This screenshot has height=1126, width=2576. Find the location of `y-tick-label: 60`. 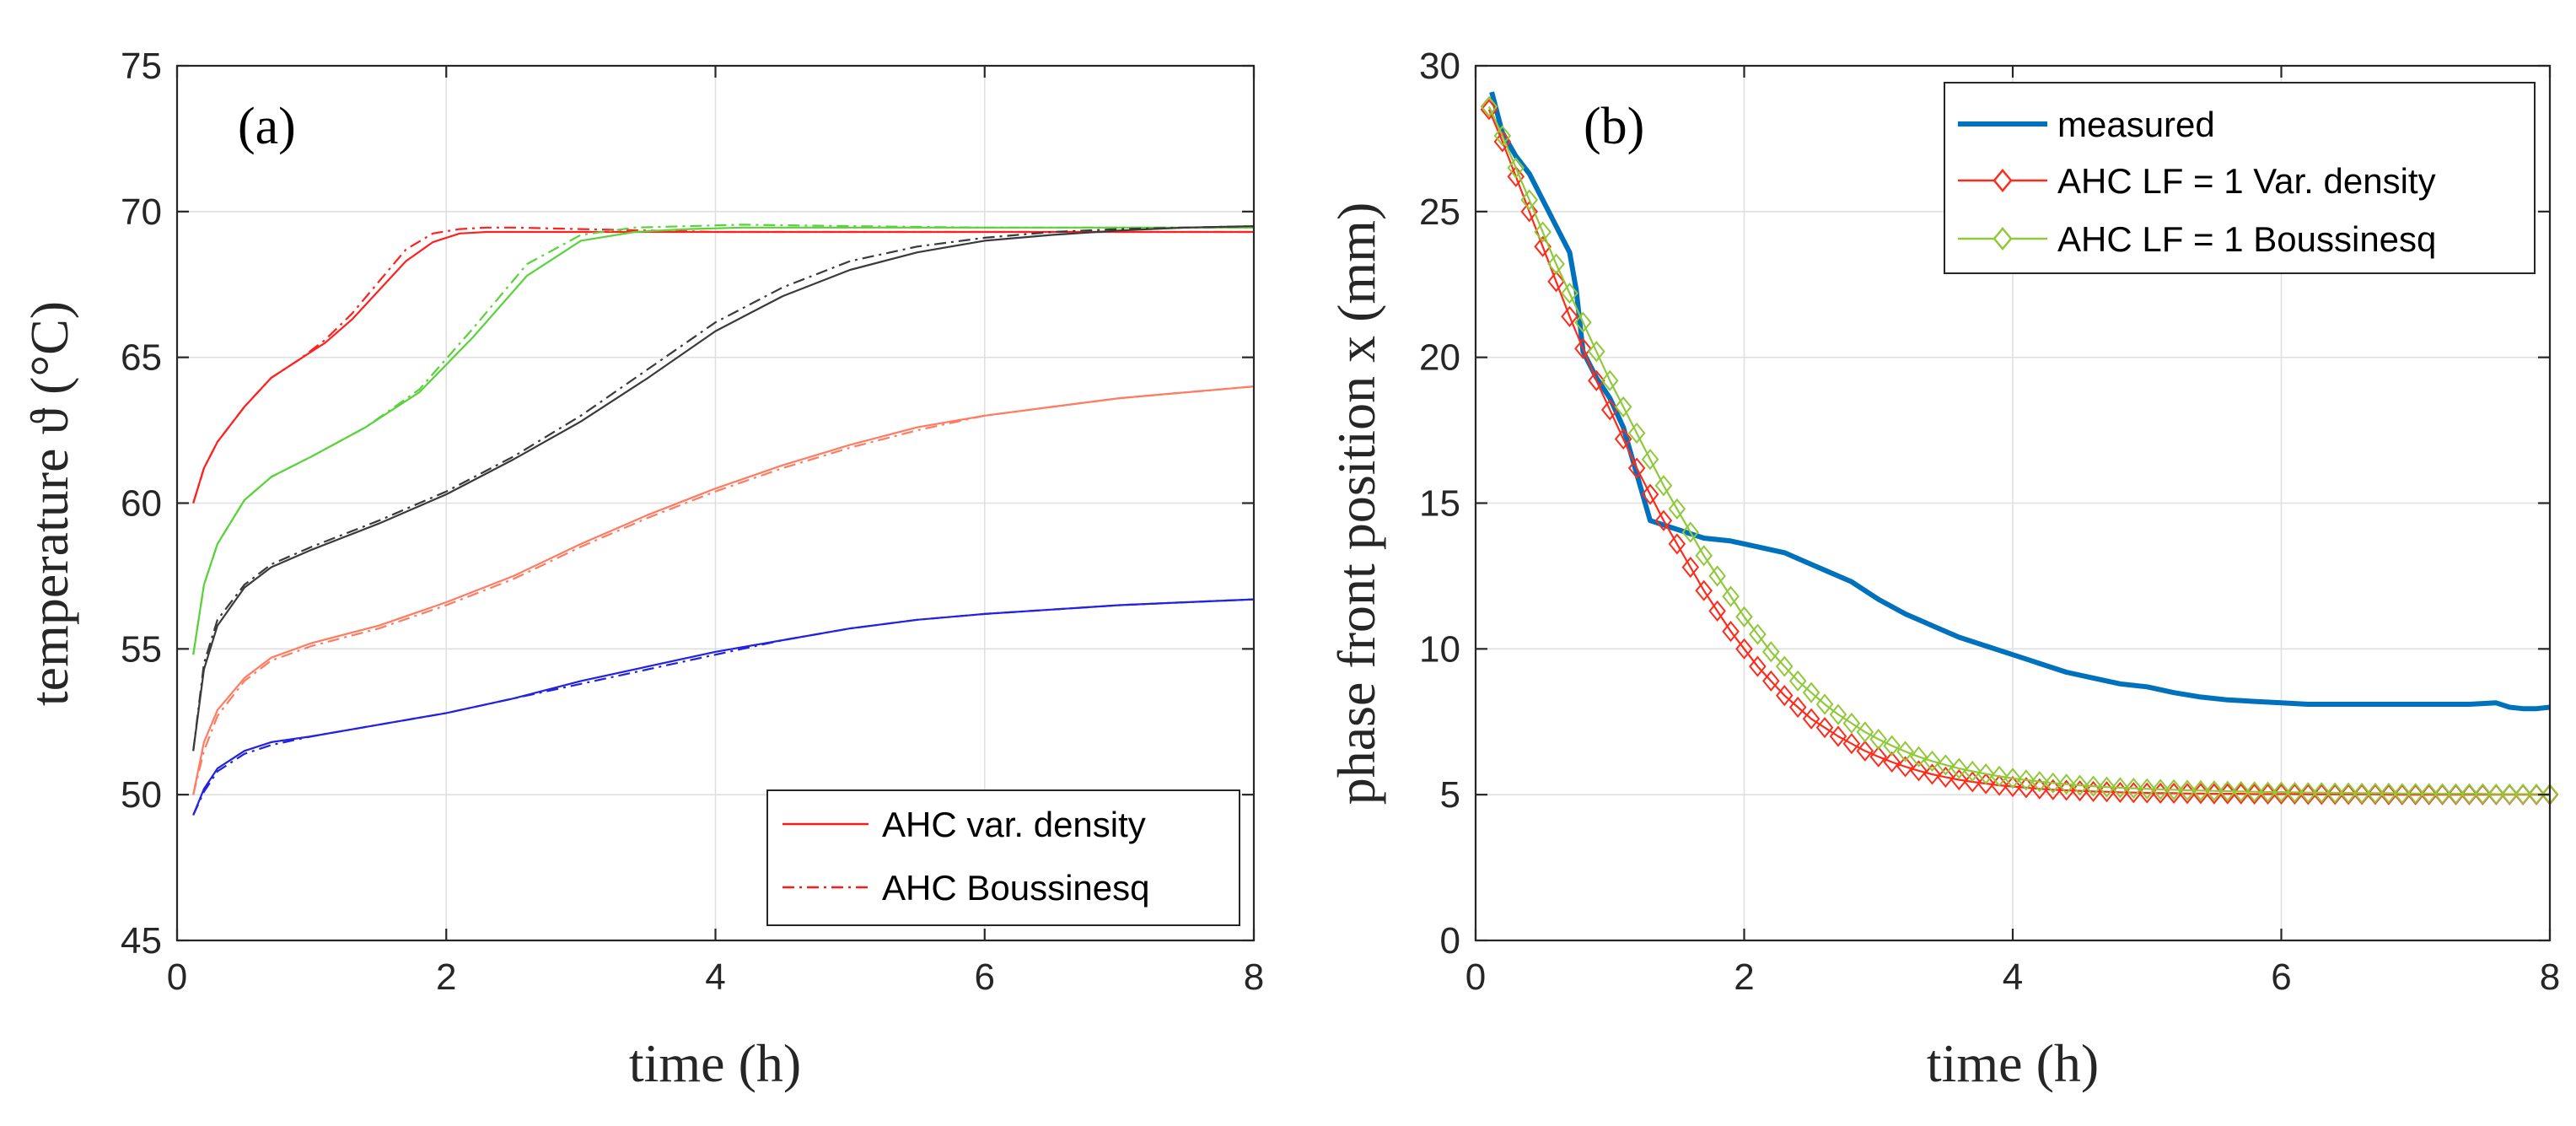

y-tick-label: 60 is located at coordinates (141, 504).